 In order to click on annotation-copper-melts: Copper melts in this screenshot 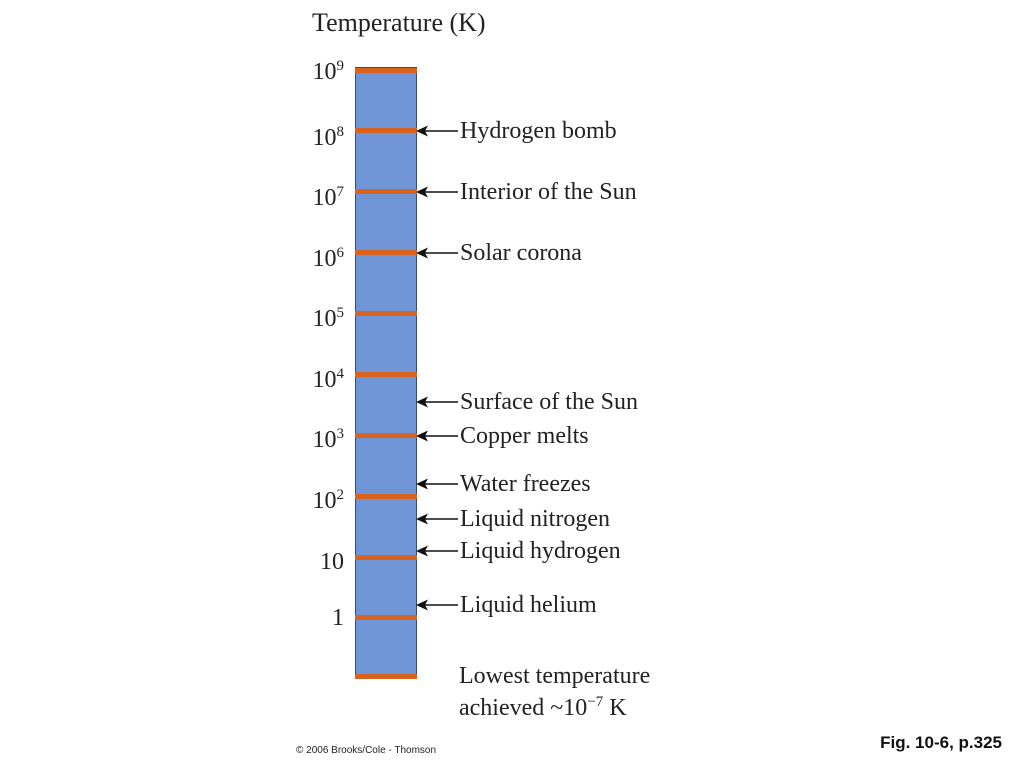, I will do `click(502, 436)`.